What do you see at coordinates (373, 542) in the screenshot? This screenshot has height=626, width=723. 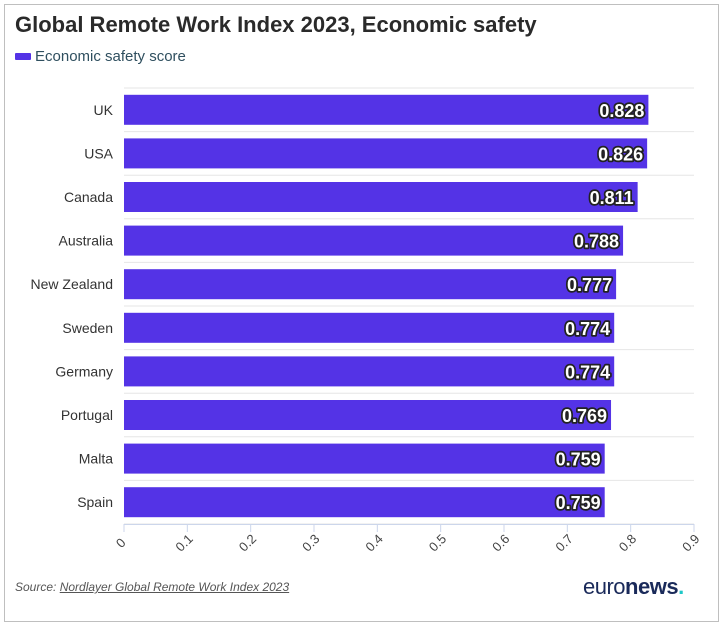 I see `x-tick-label: 0.4` at bounding box center [373, 542].